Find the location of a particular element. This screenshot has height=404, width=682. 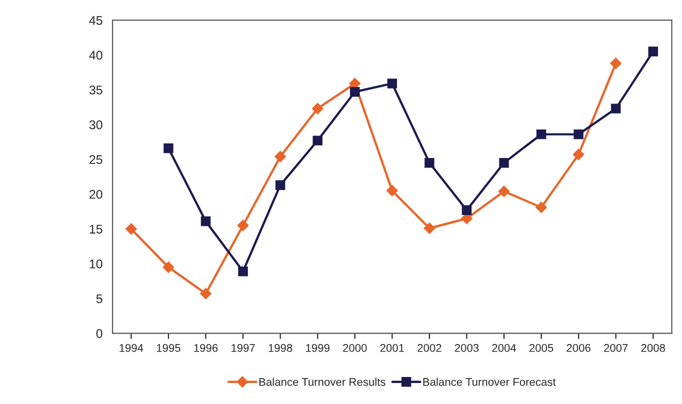

x-tick-label: 1994 is located at coordinates (132, 348).